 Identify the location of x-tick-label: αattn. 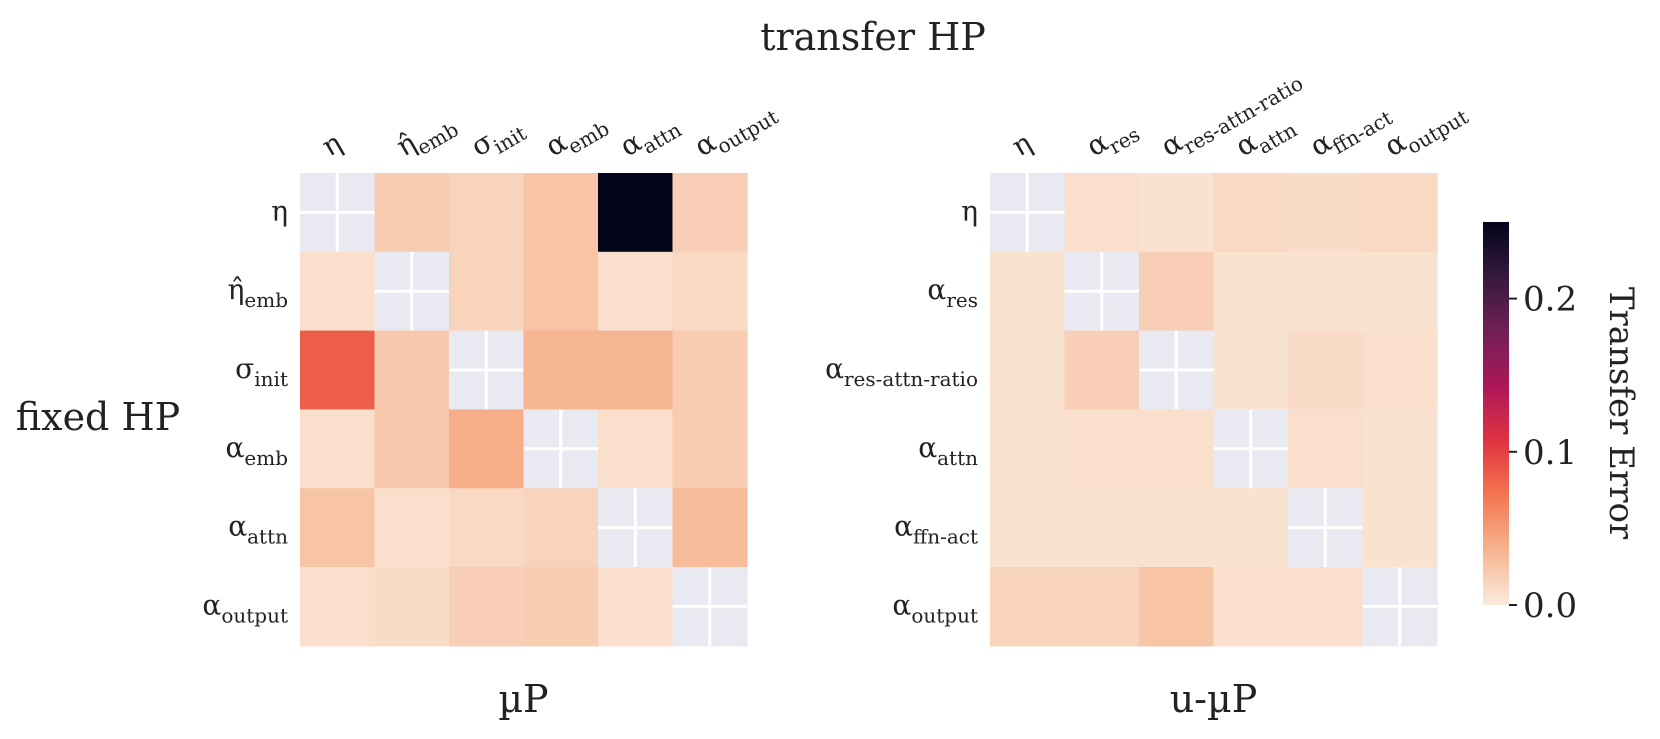
(649, 137).